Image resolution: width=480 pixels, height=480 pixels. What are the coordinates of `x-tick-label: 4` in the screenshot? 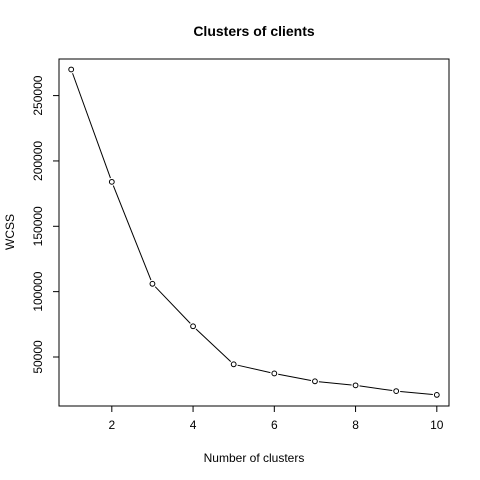 It's located at (193, 425).